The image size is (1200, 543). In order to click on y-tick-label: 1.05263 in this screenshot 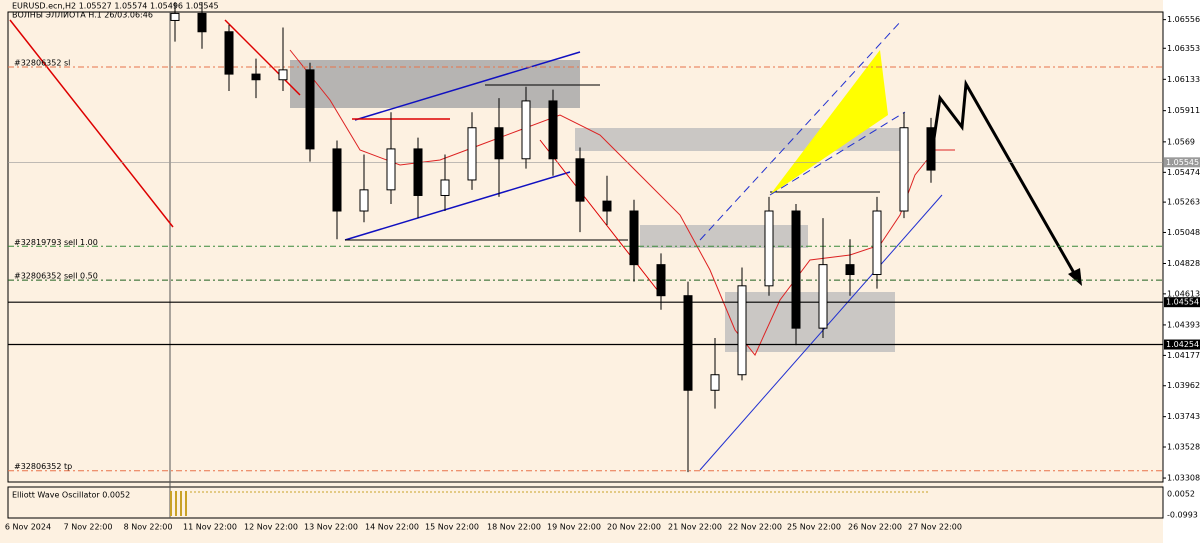, I will do `click(1183, 202)`.